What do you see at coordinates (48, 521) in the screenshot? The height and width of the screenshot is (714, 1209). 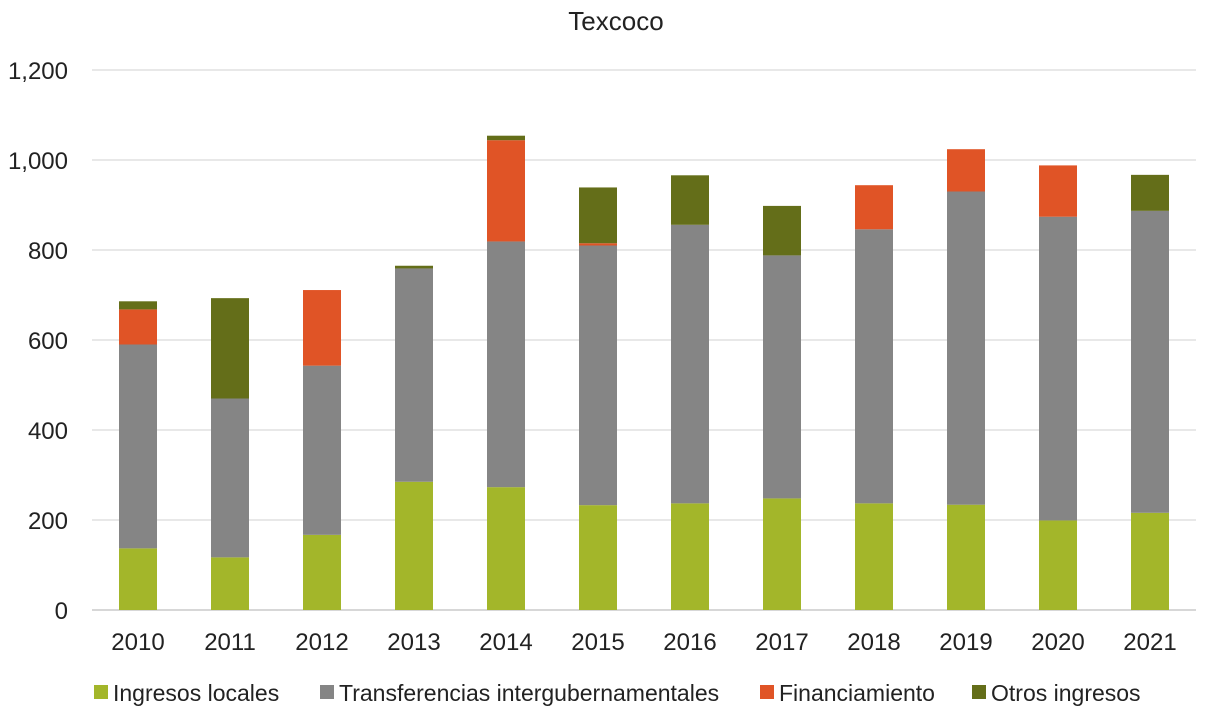 I see `y-tick-label: 200` at bounding box center [48, 521].